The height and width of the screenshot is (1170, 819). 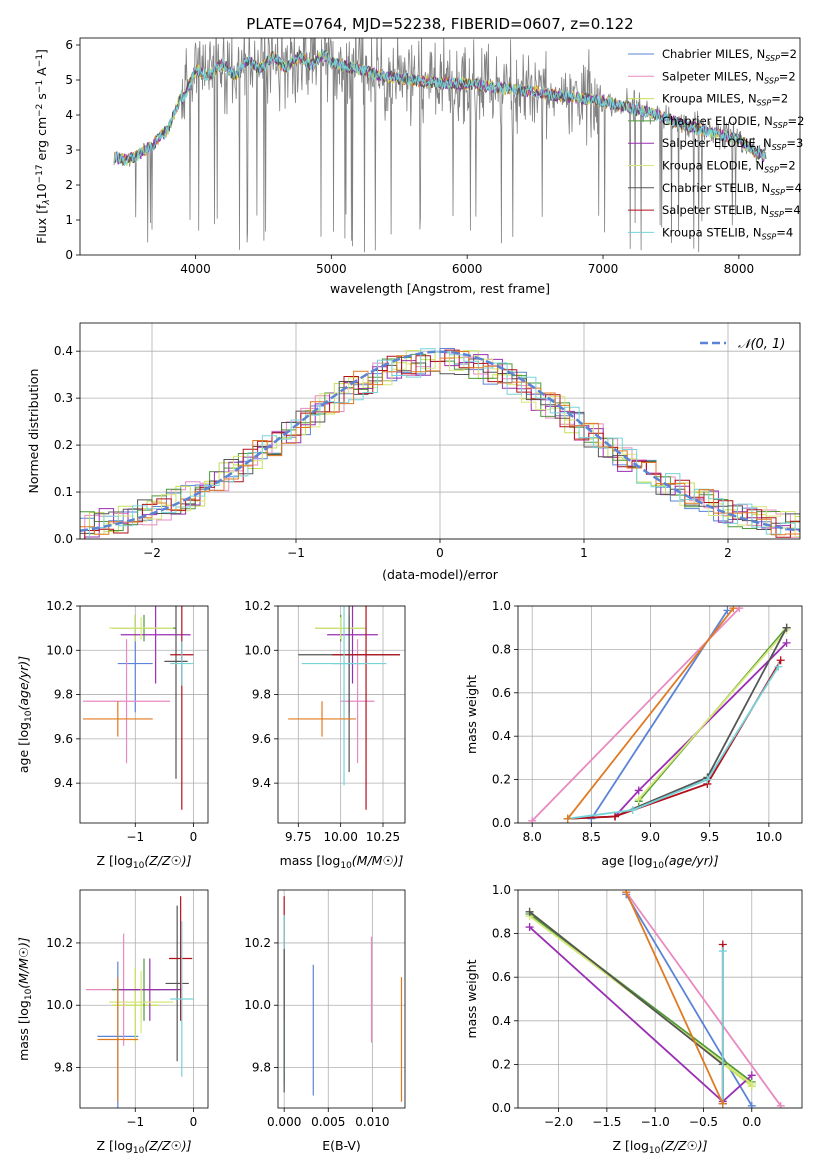 I want to click on label-part: −1, so click(x=40, y=60).